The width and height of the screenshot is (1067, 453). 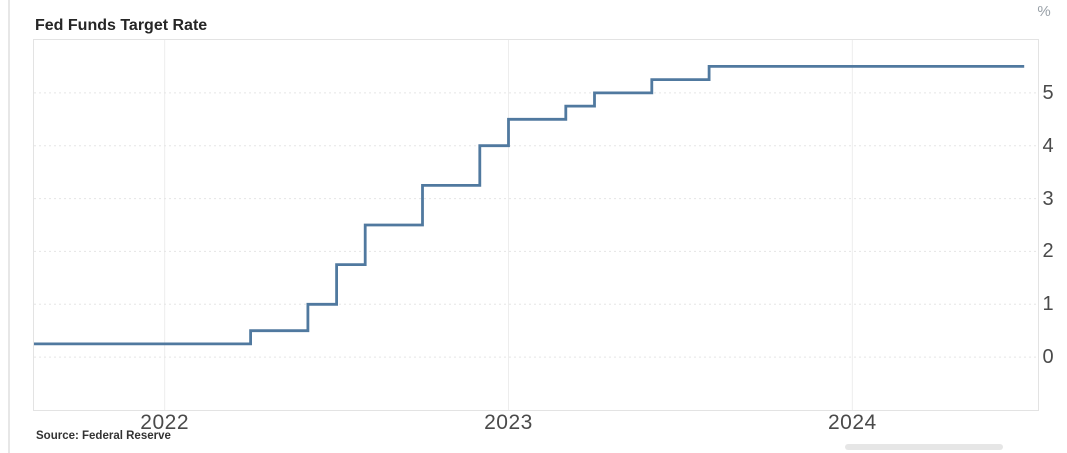 What do you see at coordinates (1048, 357) in the screenshot?
I see `y-tick-label: 0` at bounding box center [1048, 357].